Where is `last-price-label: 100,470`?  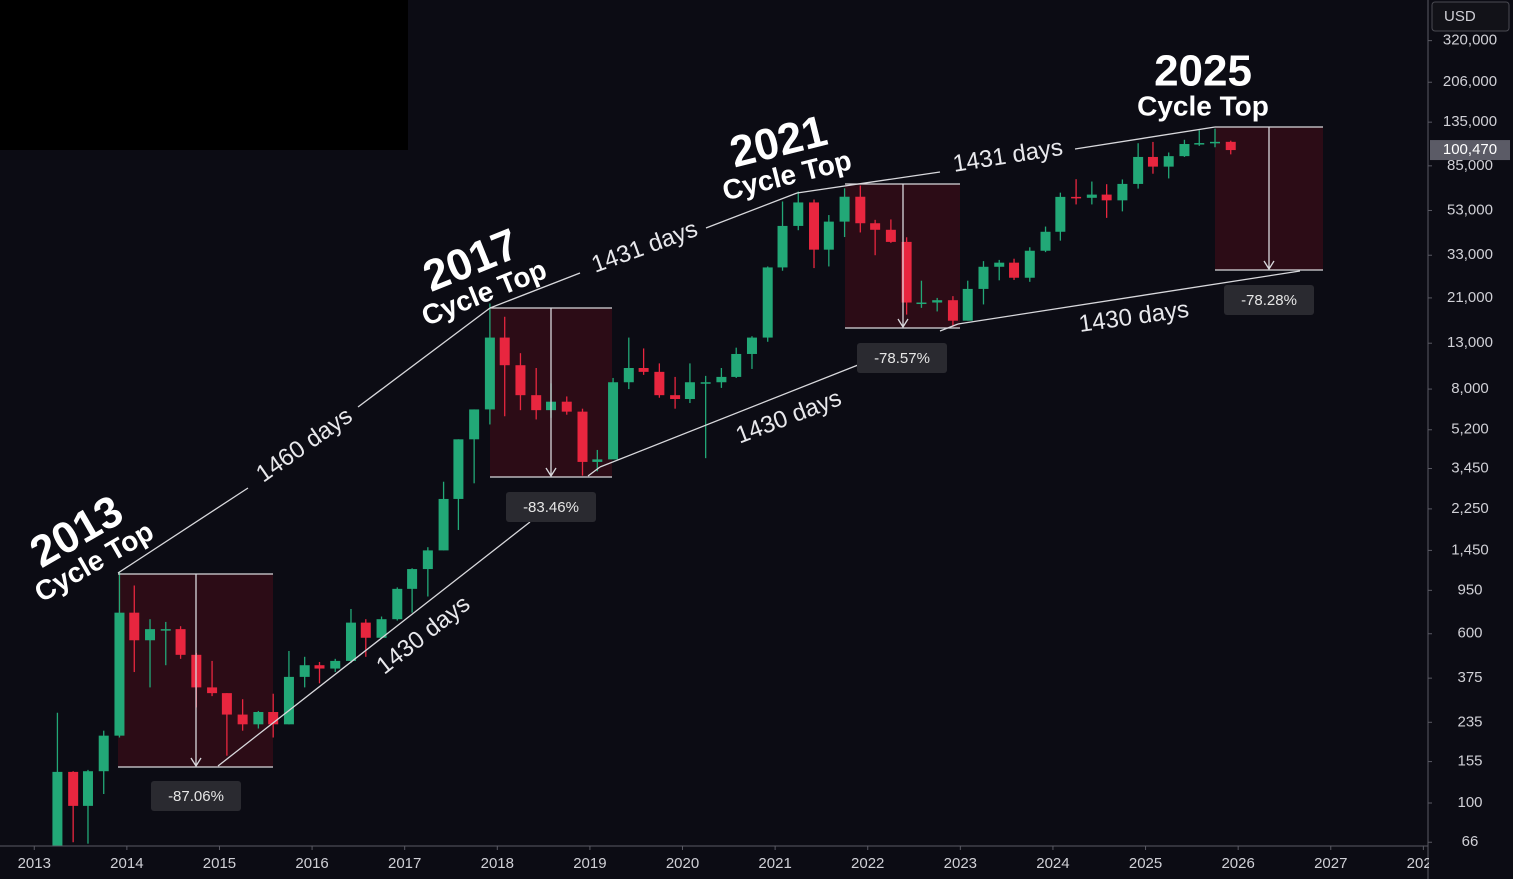 last-price-label: 100,470 is located at coordinates (1470, 149).